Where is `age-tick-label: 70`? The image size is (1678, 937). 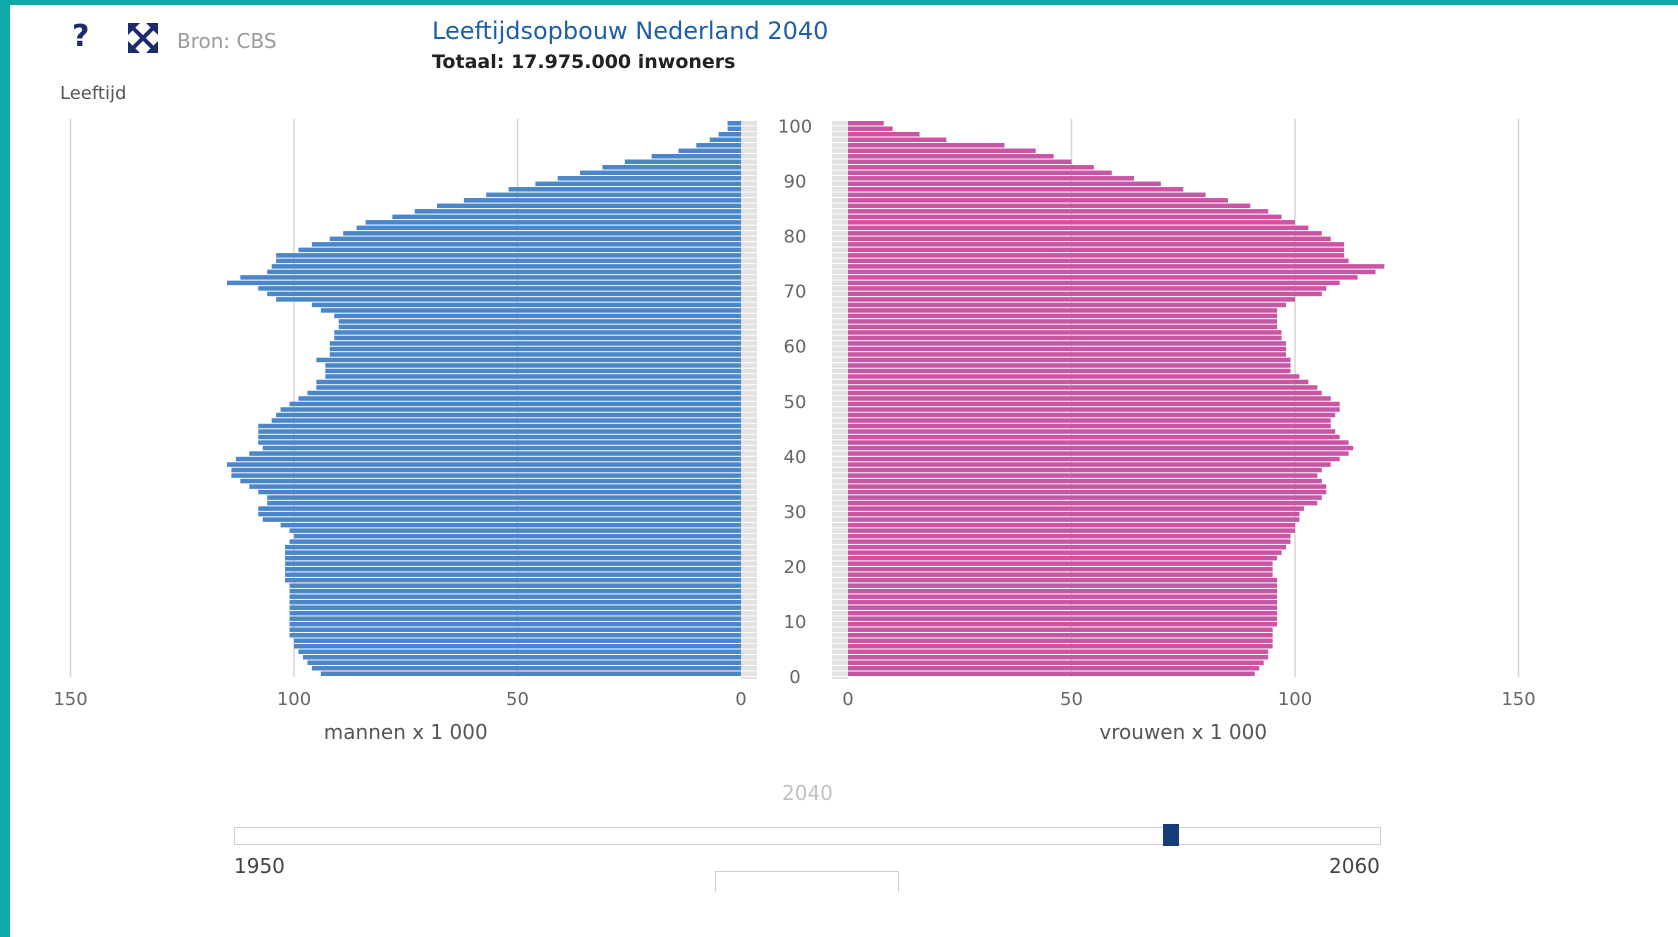
age-tick-label: 70 is located at coordinates (795, 292).